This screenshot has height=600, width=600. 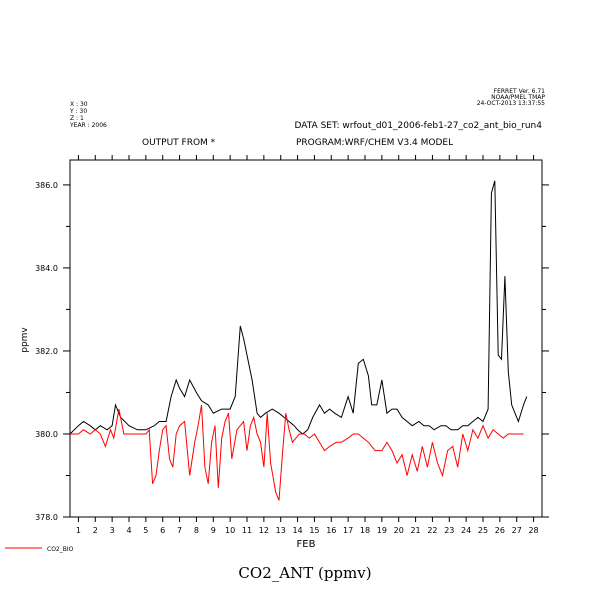 What do you see at coordinates (466, 530) in the screenshot?
I see `x-tick-label: 24` at bounding box center [466, 530].